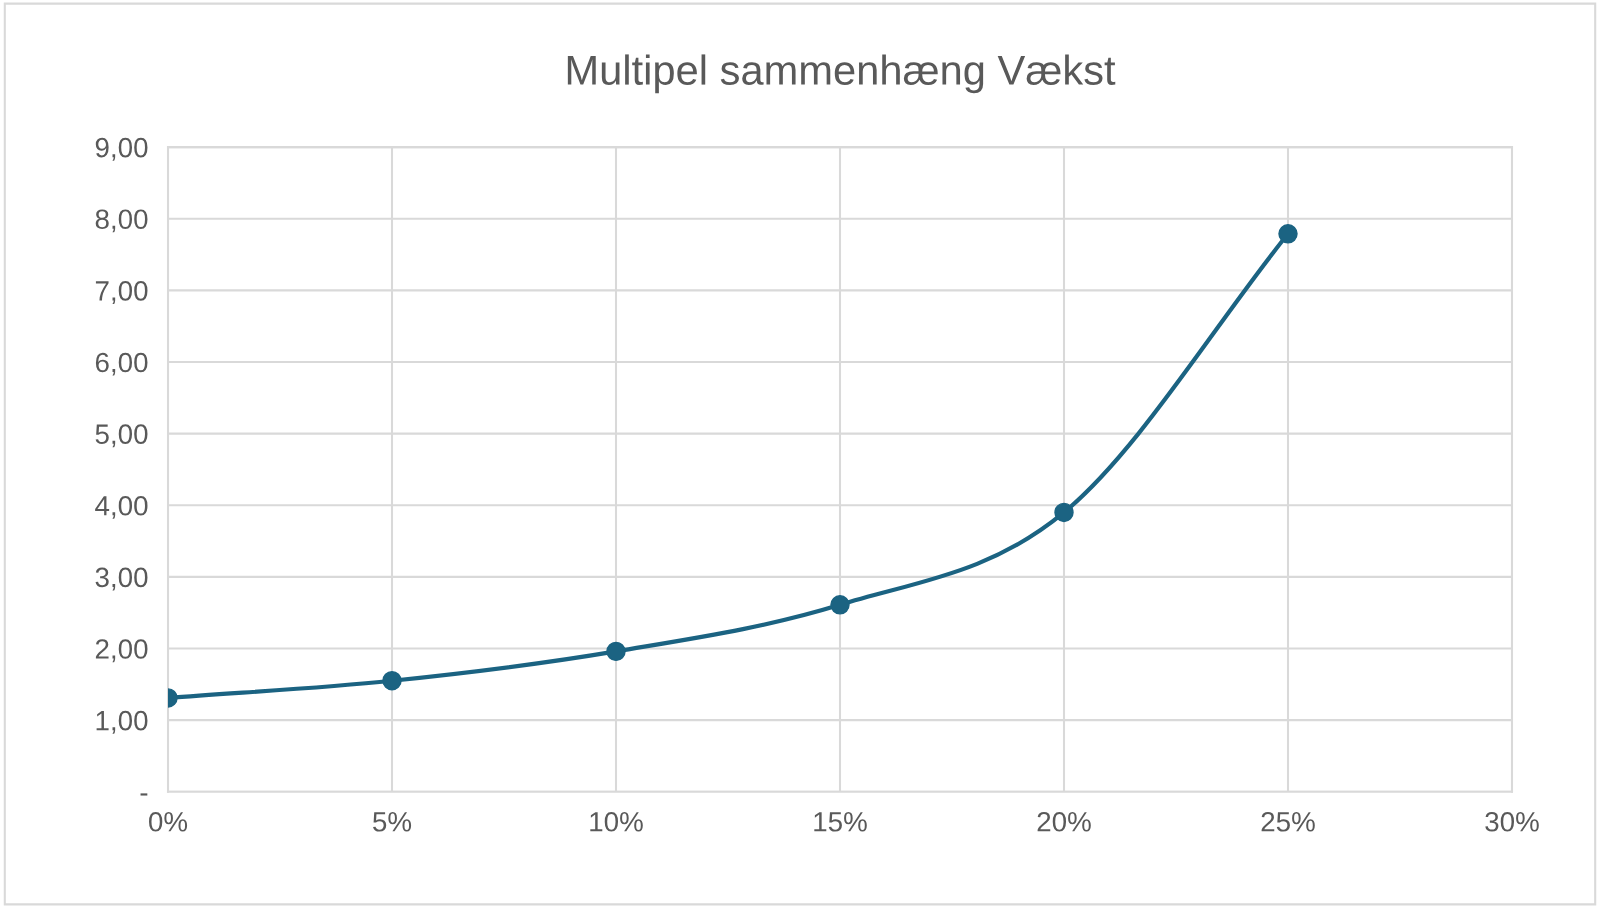 Image resolution: width=1600 pixels, height=908 pixels. I want to click on y-tick-label: 4,00, so click(121, 507).